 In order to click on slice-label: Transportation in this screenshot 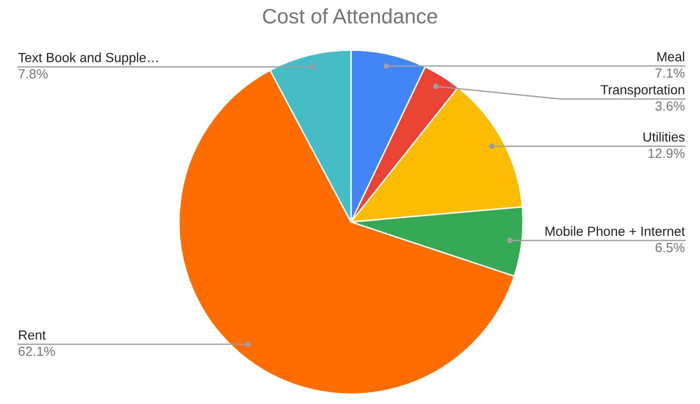, I will do `click(642, 91)`.